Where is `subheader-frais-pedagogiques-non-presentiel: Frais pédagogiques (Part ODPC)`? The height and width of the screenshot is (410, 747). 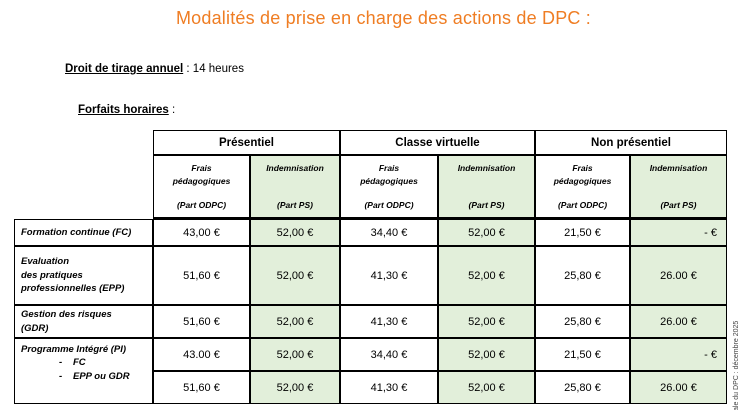
subheader-frais-pedagogiques-non-presentiel: Frais pédagogiques (Part ODPC) is located at coordinates (582, 187).